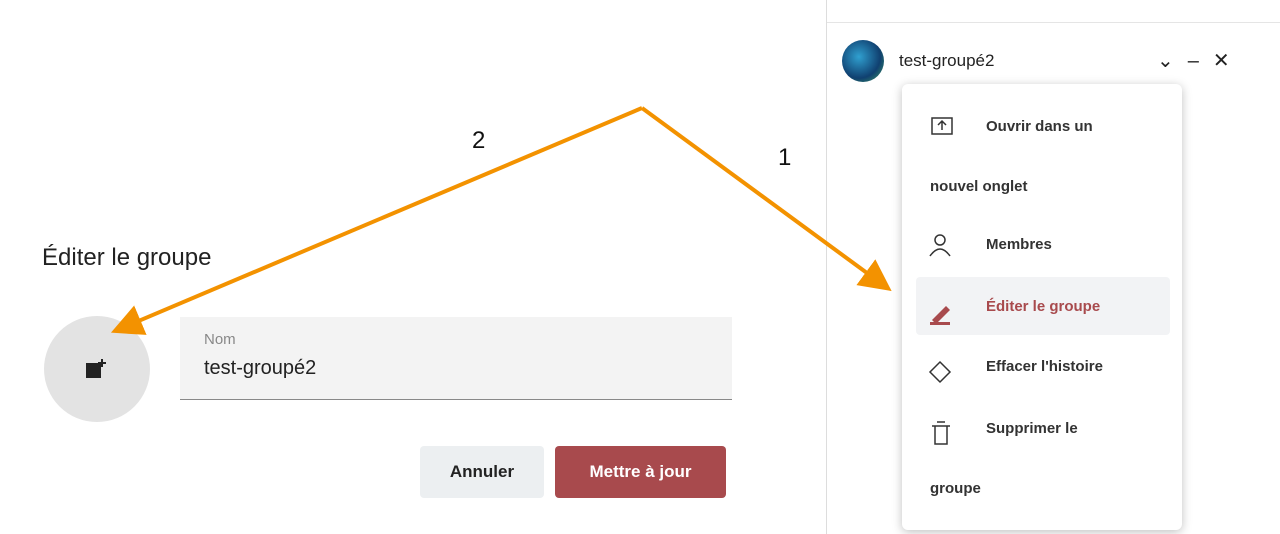  I want to click on menu-highlight, so click(1043, 306).